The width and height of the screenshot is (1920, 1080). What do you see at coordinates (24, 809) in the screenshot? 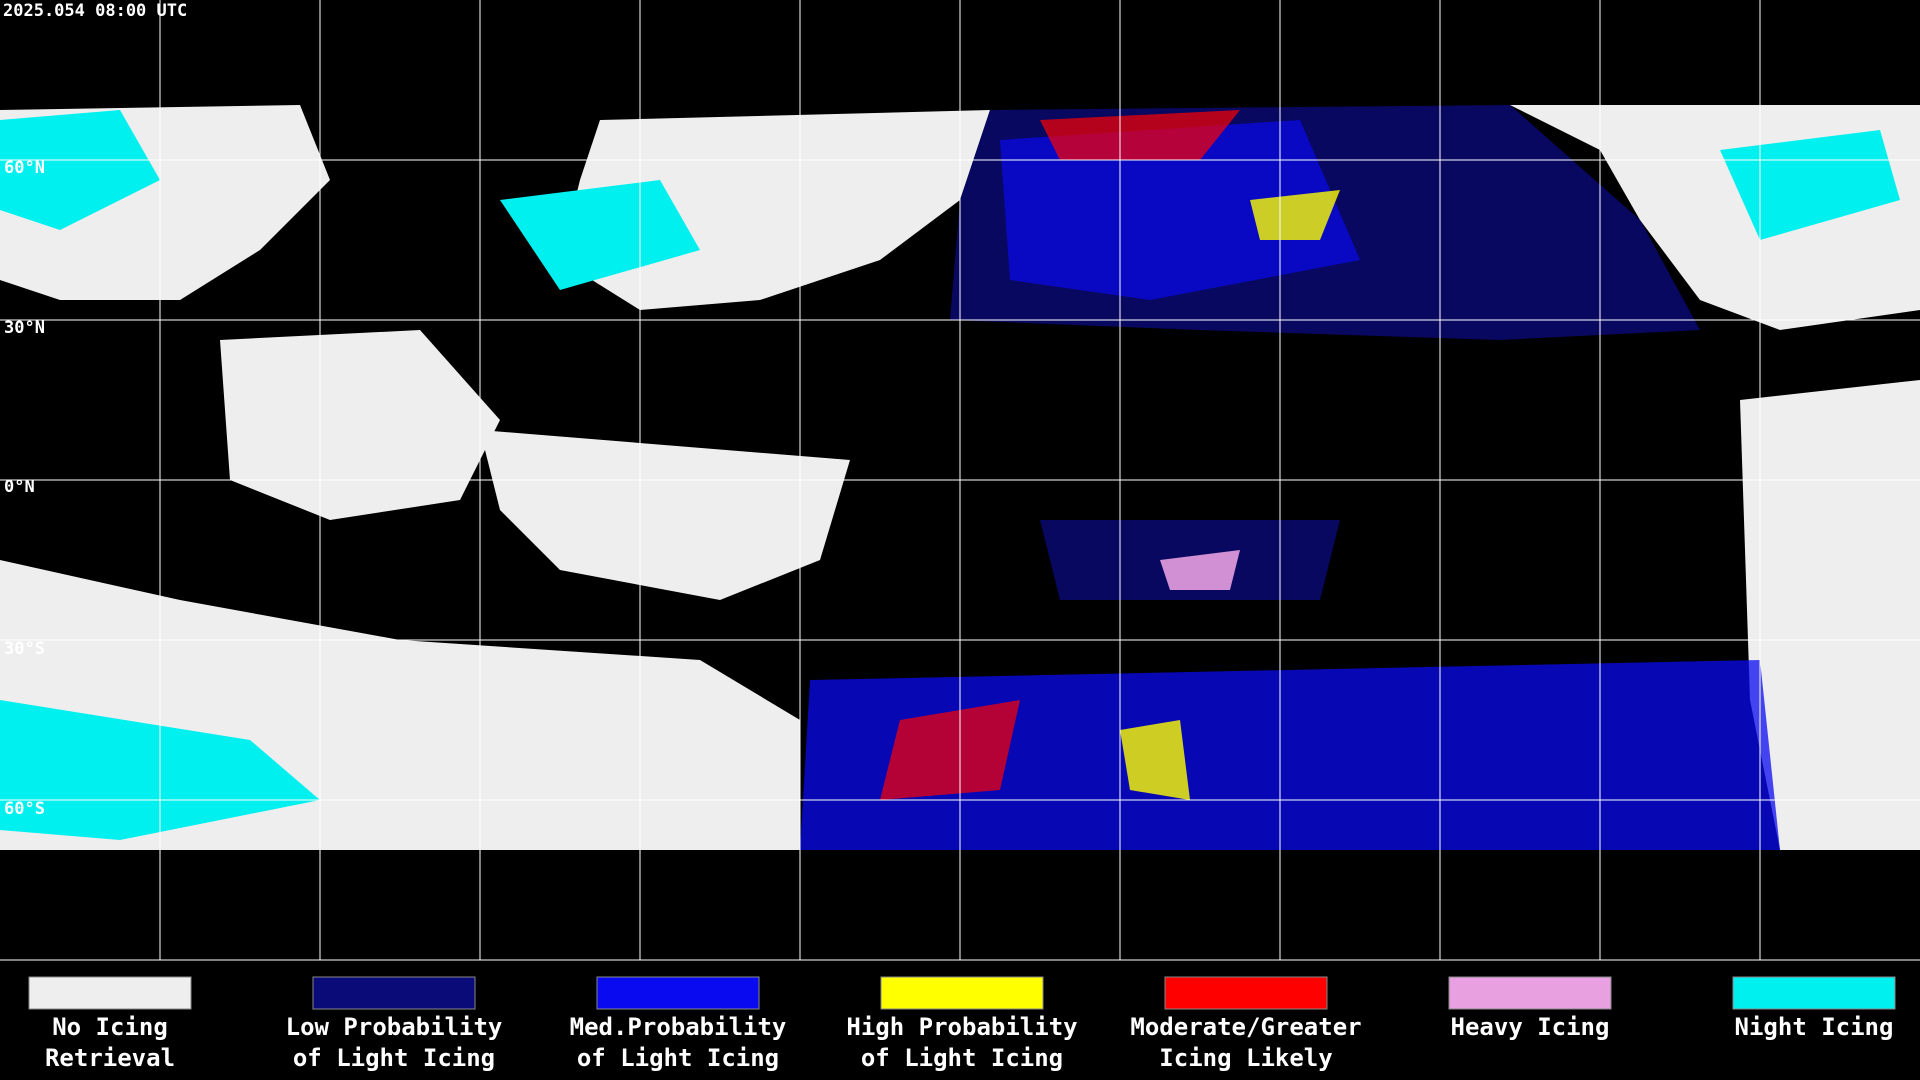
I see `latitude-label: 60°S` at bounding box center [24, 809].